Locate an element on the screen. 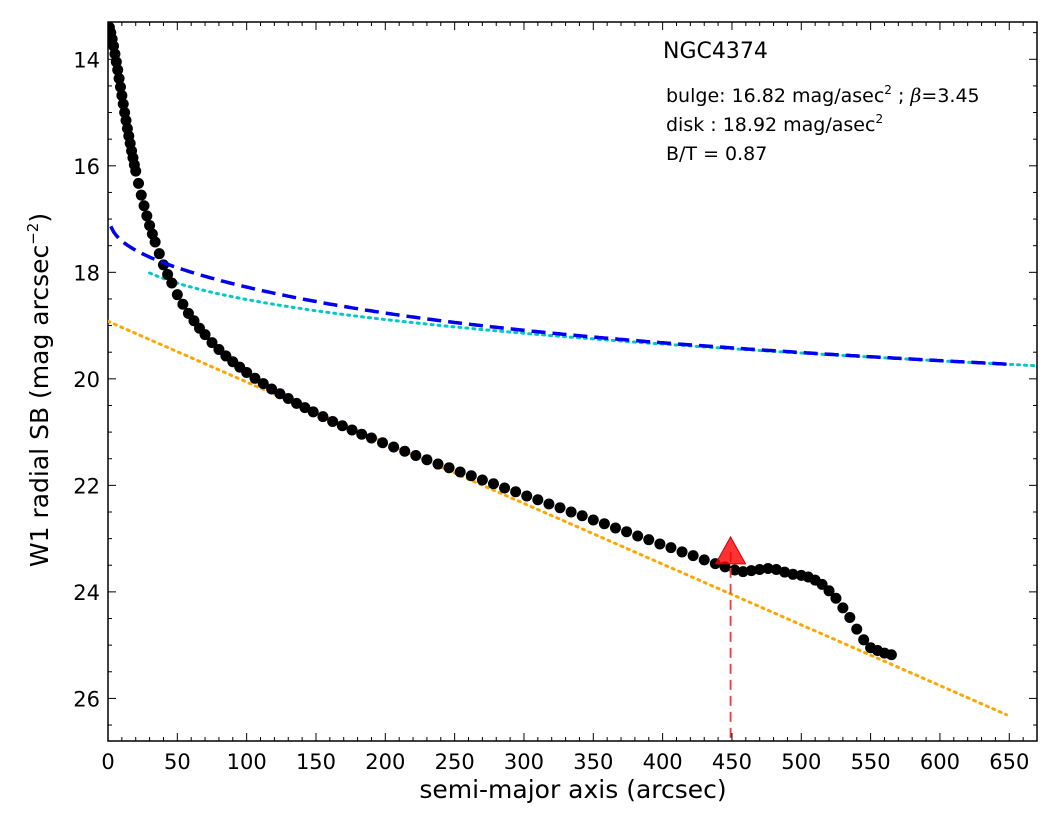 The height and width of the screenshot is (827, 1060). x-tick-label: 650 is located at coordinates (1009, 762).